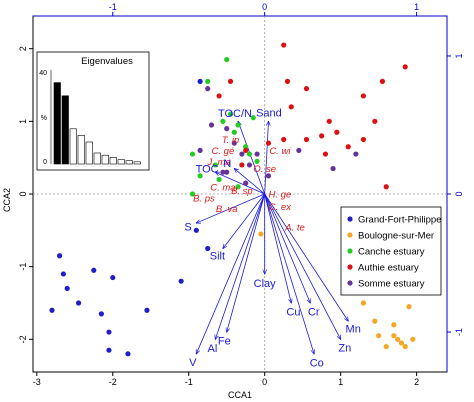 The height and width of the screenshot is (402, 474). I want to click on legend-label: Authie estuary, so click(388, 268).